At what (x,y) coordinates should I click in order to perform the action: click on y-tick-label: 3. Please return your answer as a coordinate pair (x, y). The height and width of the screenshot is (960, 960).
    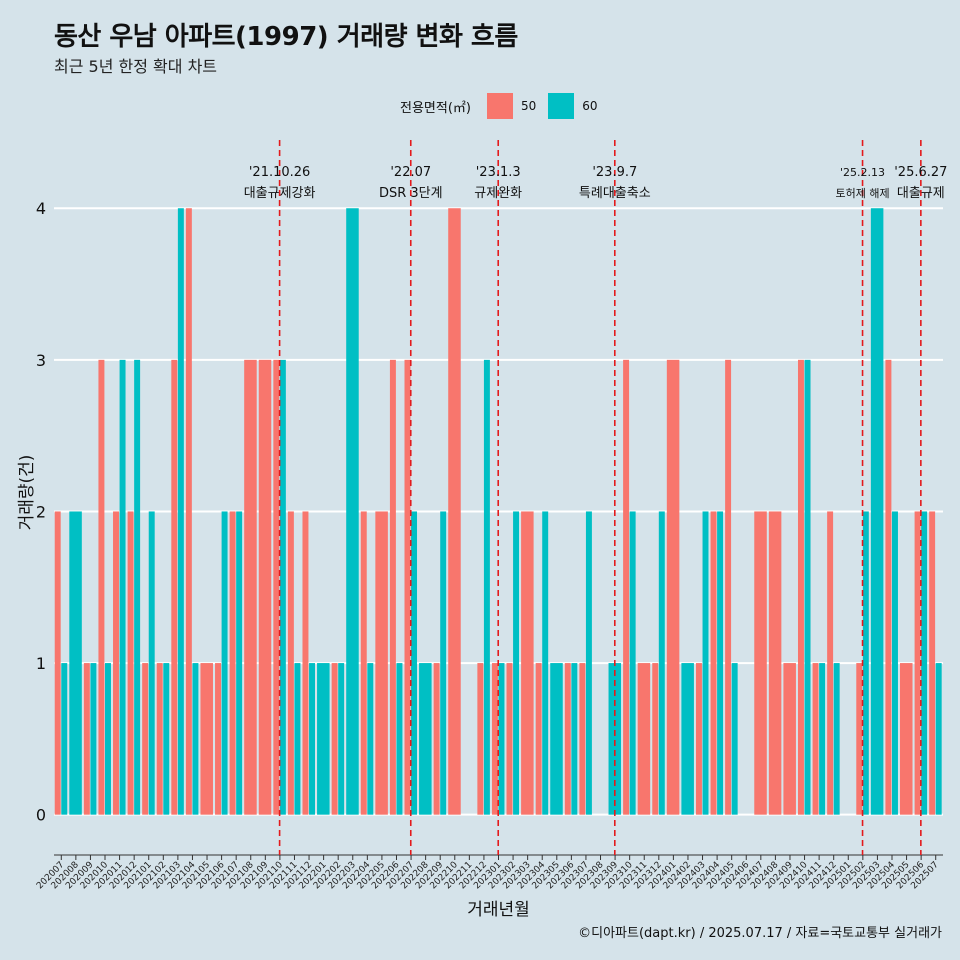
    Looking at the image, I should click on (41, 360).